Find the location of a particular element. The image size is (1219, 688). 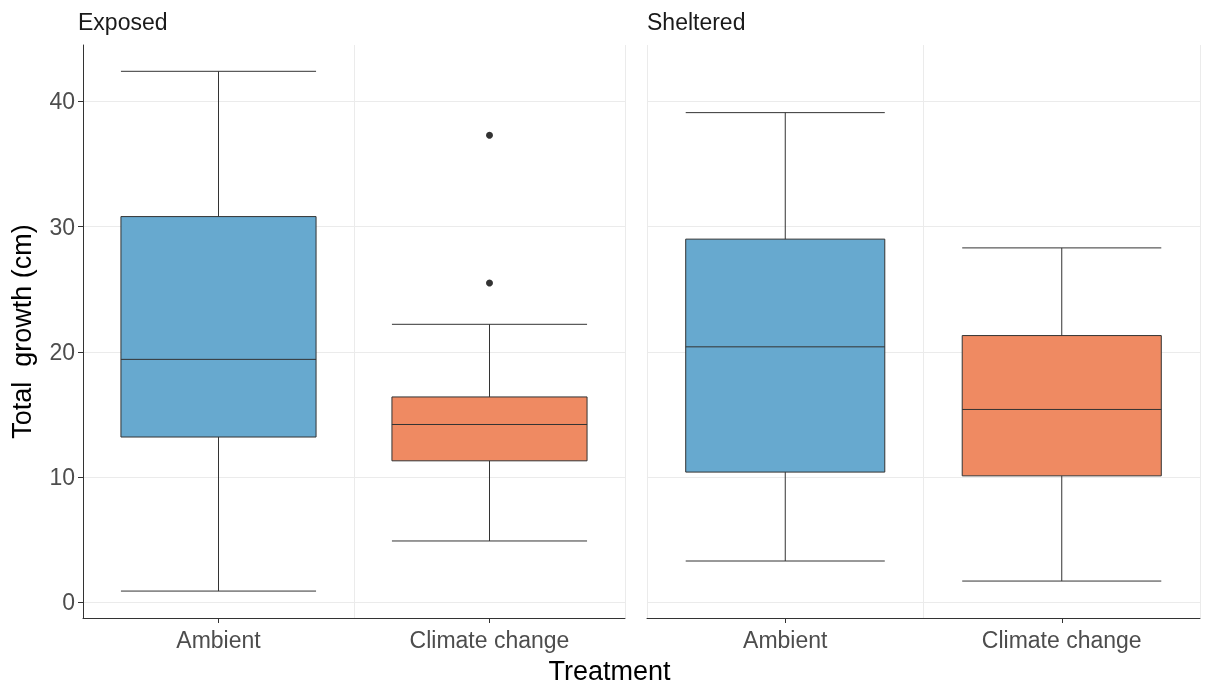

x-axis-title: Treatment is located at coordinates (609, 671).